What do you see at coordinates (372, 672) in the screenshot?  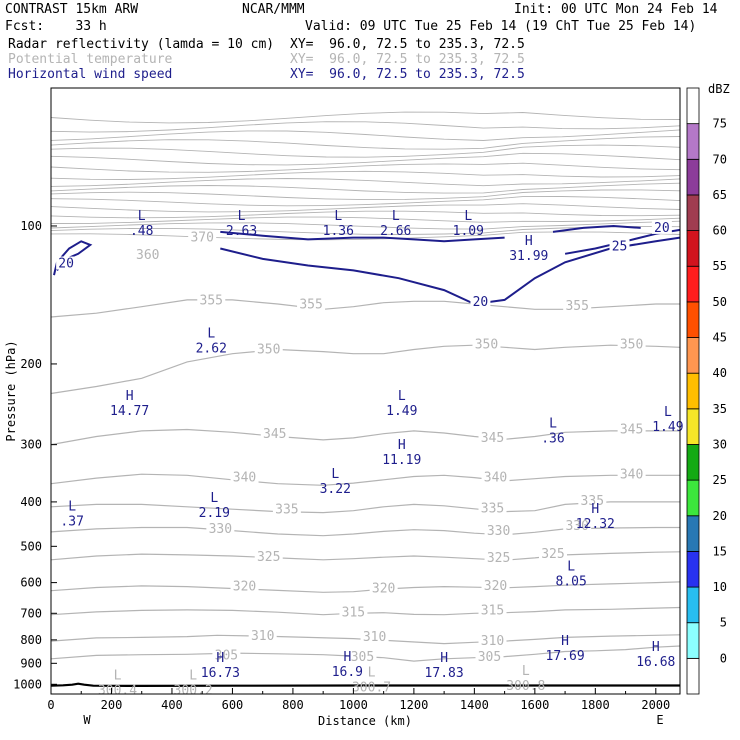 I see `theta-extremum-marker: L` at bounding box center [372, 672].